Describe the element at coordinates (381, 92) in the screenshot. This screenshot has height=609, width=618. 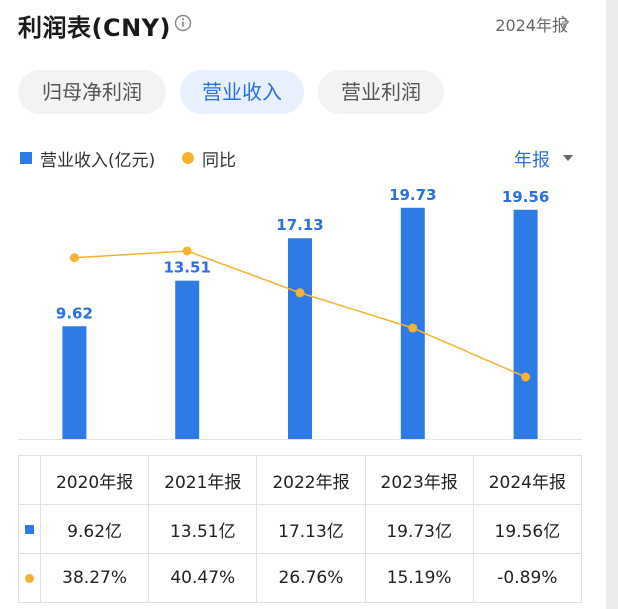
I see `tab-operating-profit: 营业利润` at that location.